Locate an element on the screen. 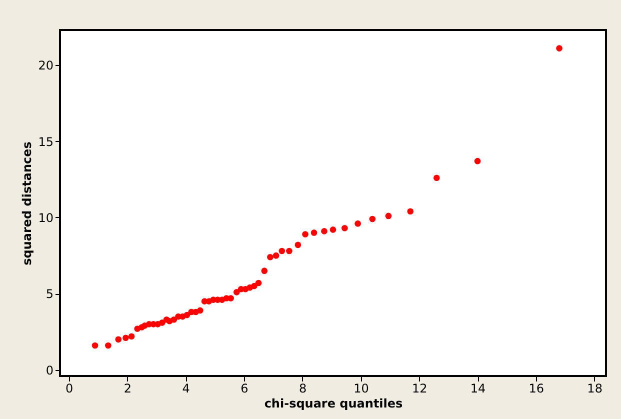 The width and height of the screenshot is (621, 419). x-tick-label: 16 is located at coordinates (536, 389).